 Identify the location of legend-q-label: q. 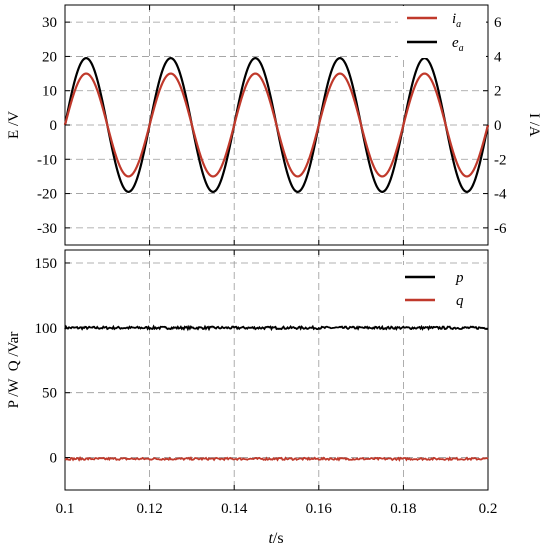
(460, 301).